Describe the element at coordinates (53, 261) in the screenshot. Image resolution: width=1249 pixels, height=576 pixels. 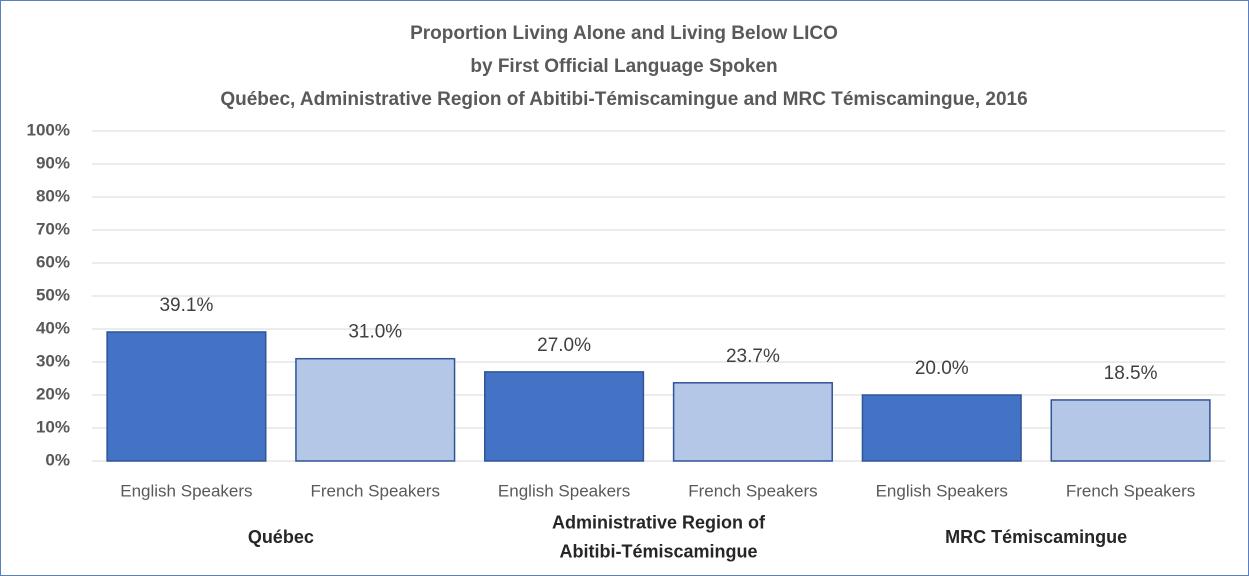
I see `y-tick-label: 60%` at that location.